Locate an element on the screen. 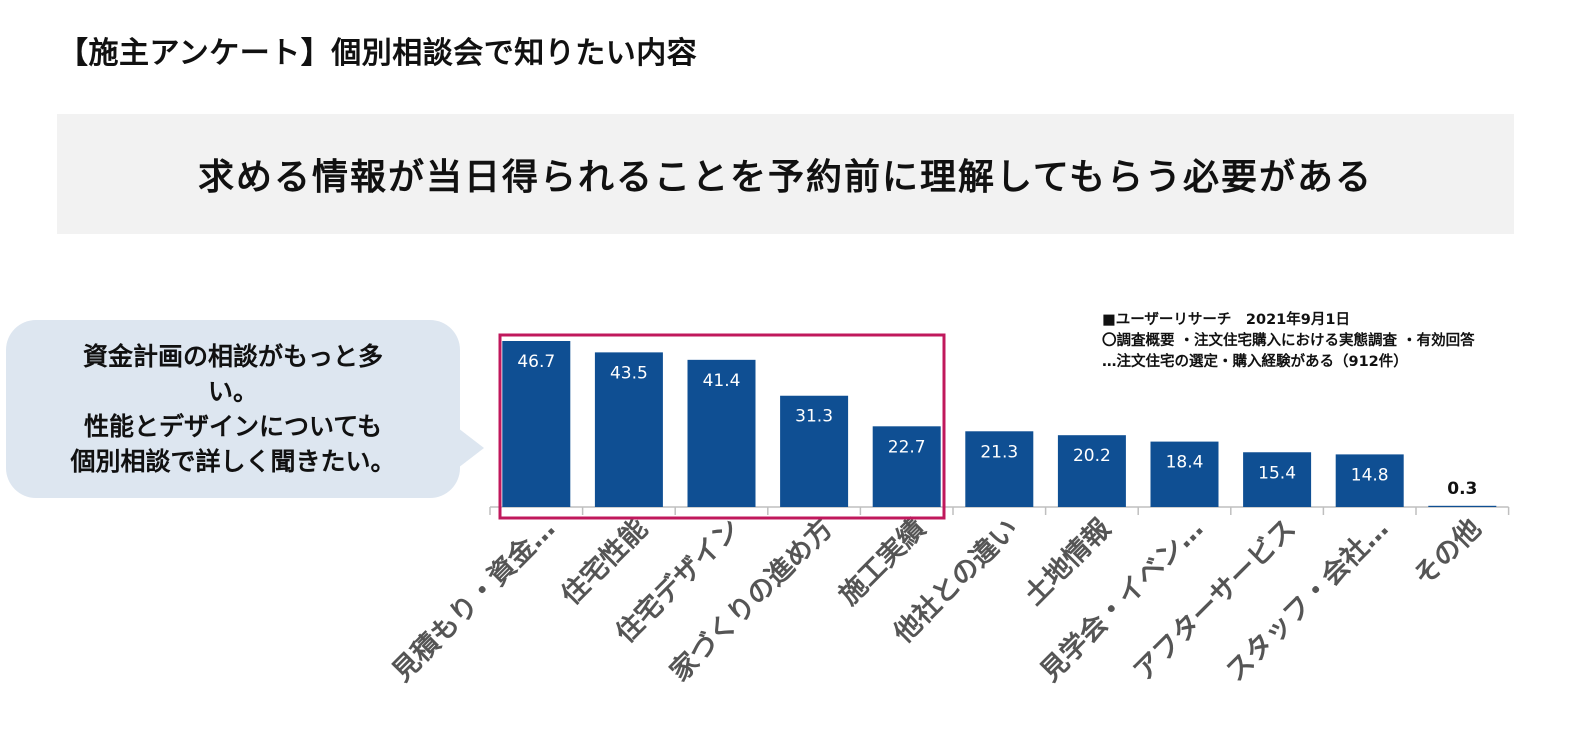 This screenshot has height=750, width=1575. category-label: 施工実績 is located at coordinates (882, 561).